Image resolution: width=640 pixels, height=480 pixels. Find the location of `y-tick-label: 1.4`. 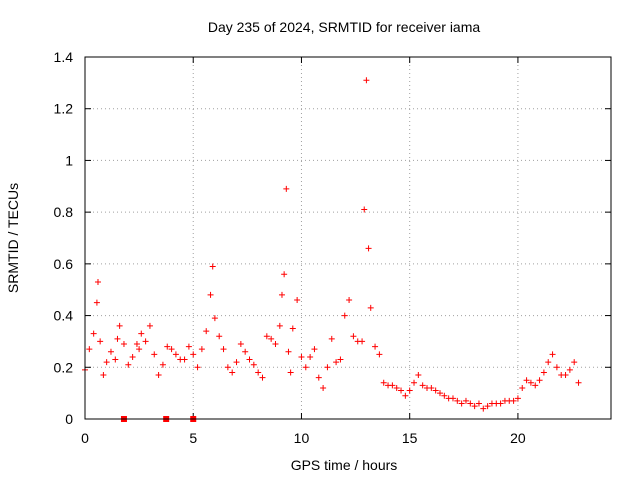

y-tick-label: 1.4 is located at coordinates (64, 57).